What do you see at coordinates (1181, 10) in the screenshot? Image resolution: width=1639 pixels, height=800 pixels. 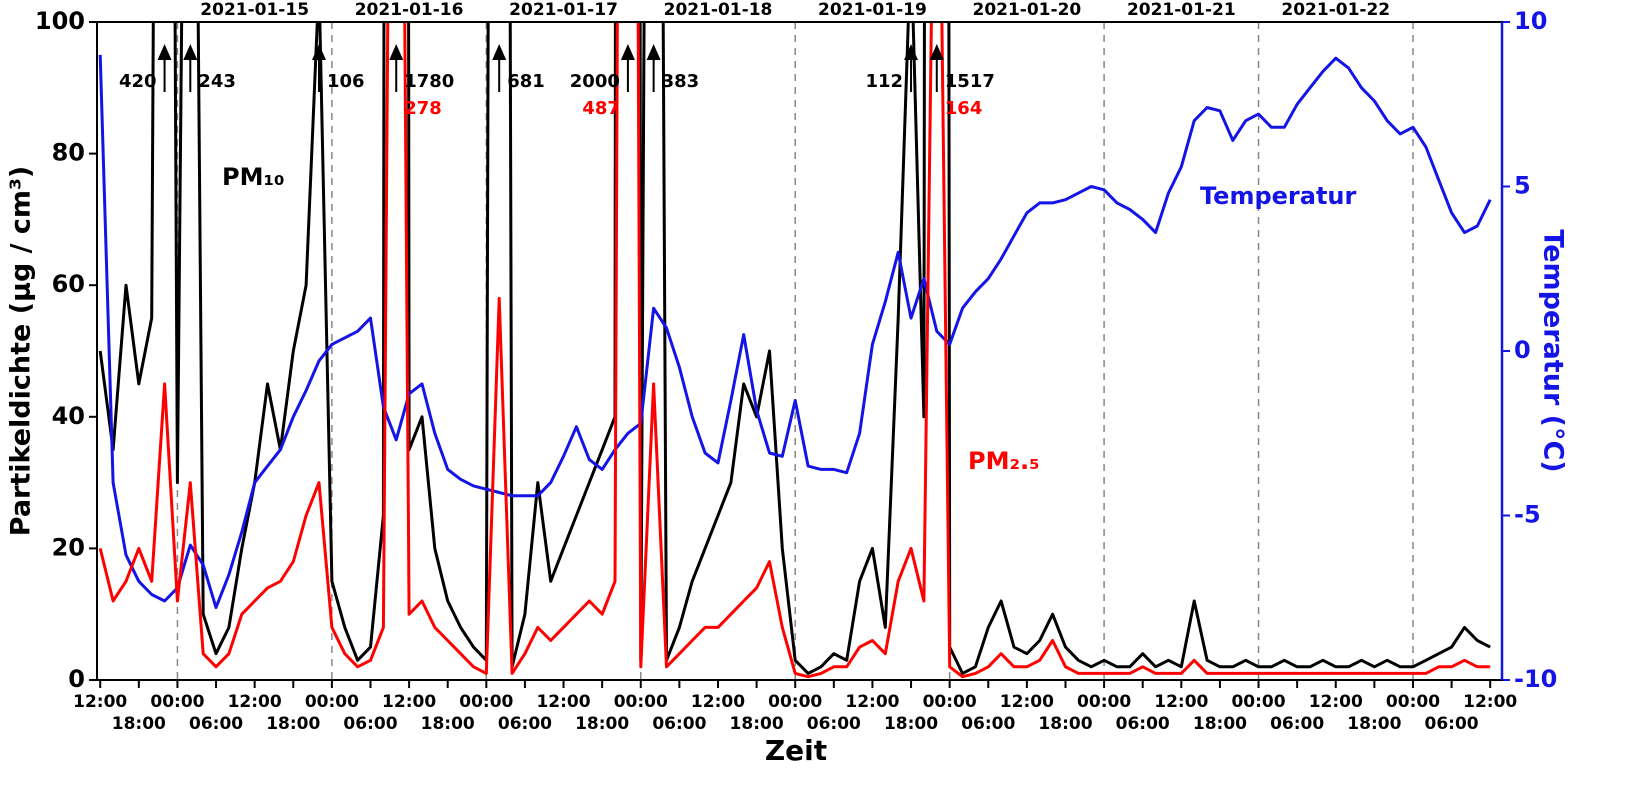 I see `date-label: 2021-01-21` at bounding box center [1181, 10].